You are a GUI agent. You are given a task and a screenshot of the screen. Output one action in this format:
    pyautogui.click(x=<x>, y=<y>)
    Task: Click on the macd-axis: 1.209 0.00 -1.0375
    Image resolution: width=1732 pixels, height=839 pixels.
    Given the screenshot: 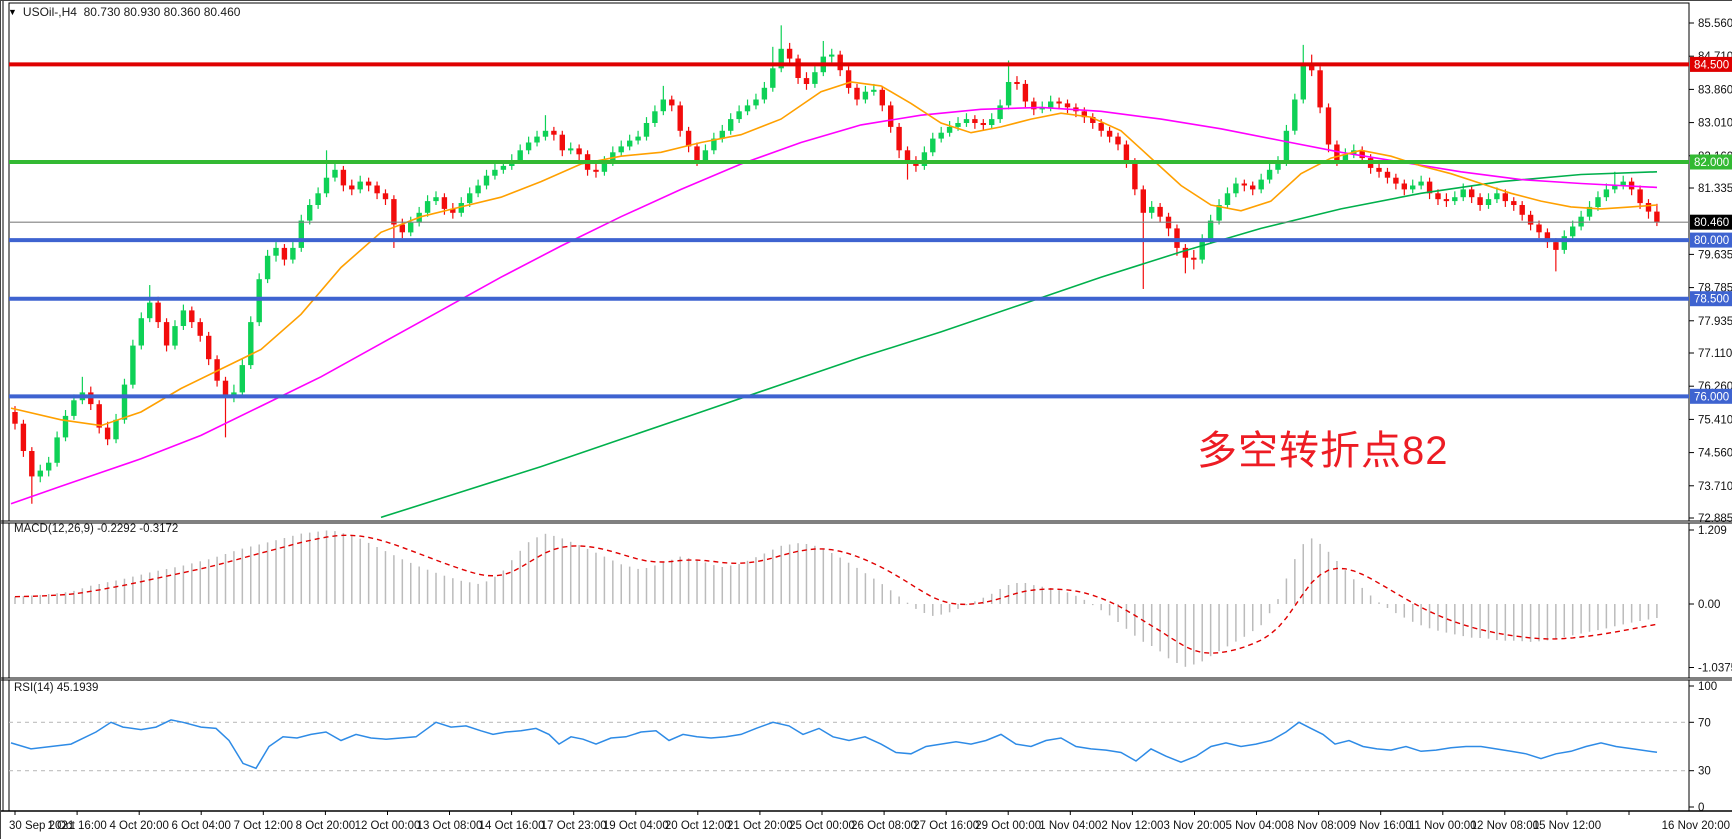 What is the action you would take?
    pyautogui.click(x=1710, y=599)
    